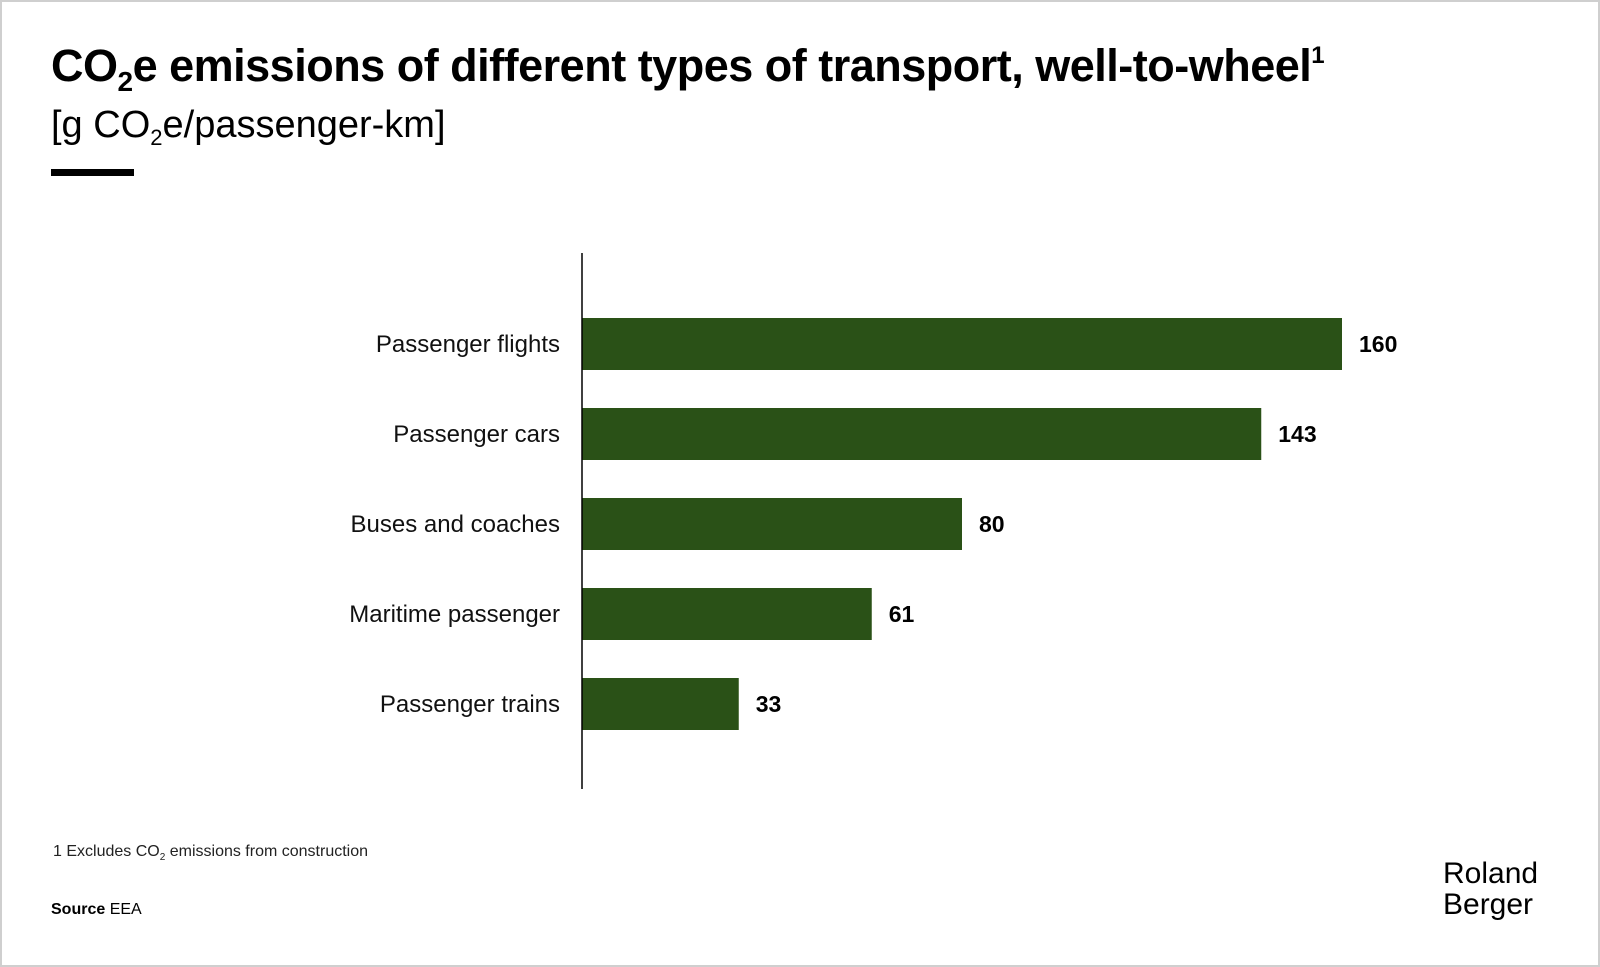 This screenshot has width=1600, height=967. What do you see at coordinates (84, 65) in the screenshot?
I see `title-text: CO` at bounding box center [84, 65].